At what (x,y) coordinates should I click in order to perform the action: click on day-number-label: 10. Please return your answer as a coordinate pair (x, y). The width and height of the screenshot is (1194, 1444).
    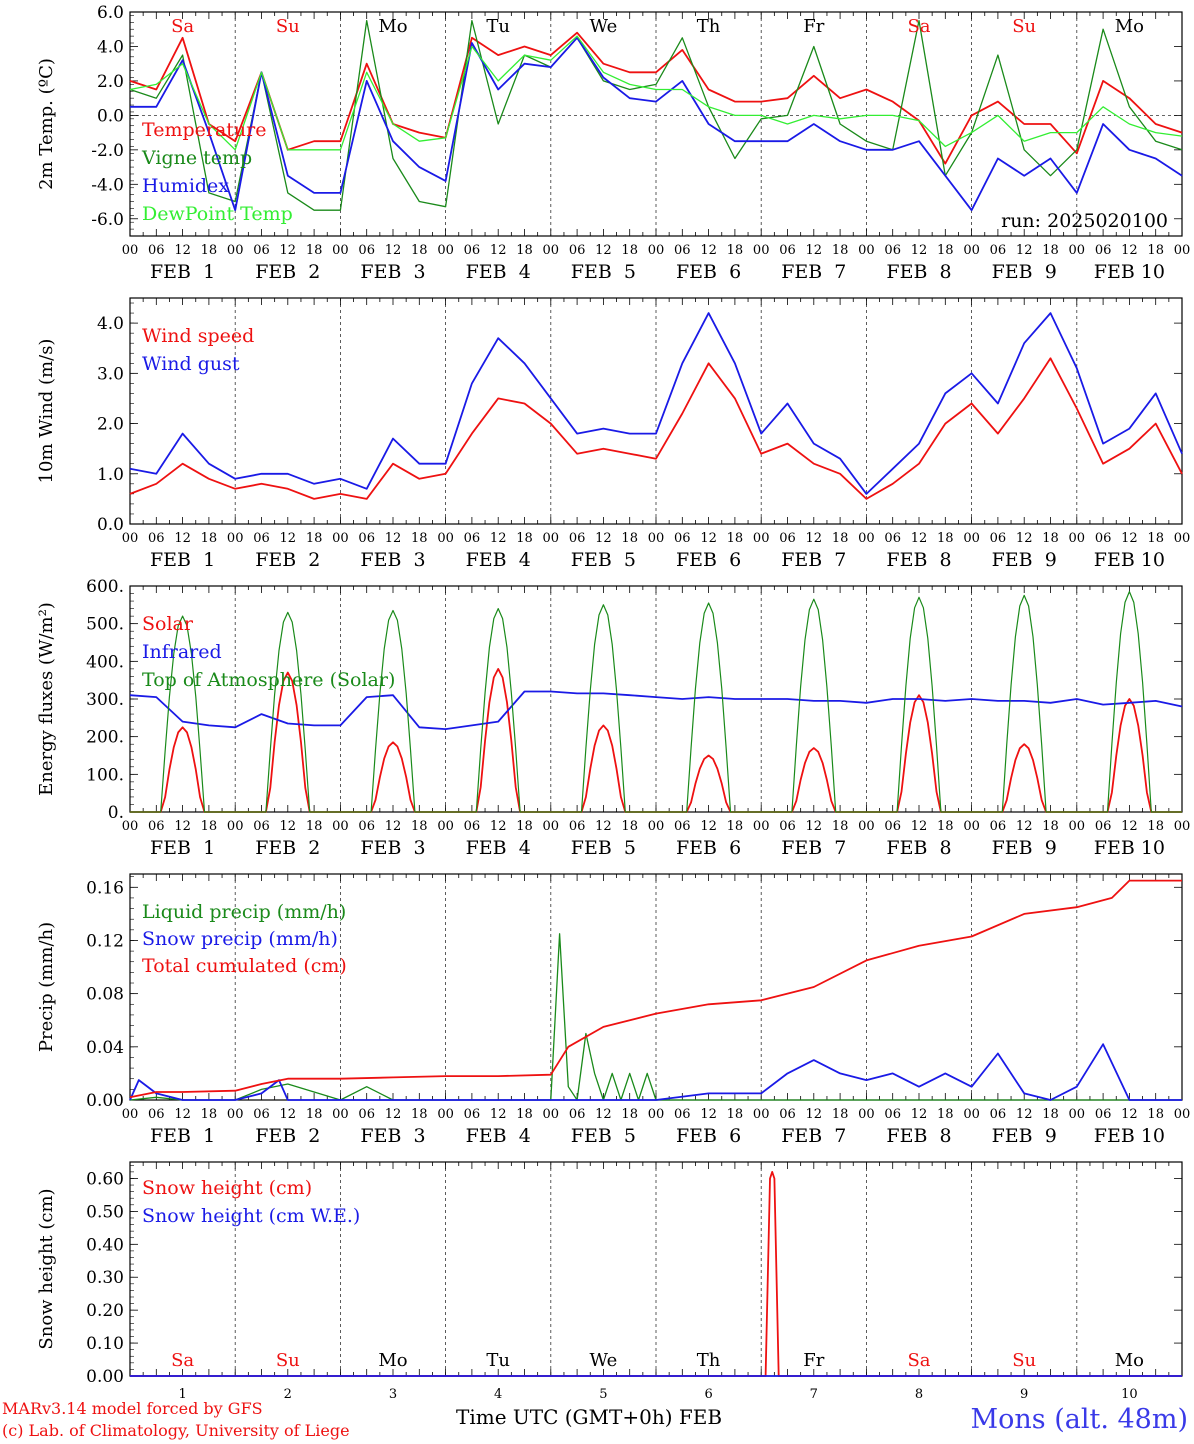
    Looking at the image, I should click on (1129, 1394).